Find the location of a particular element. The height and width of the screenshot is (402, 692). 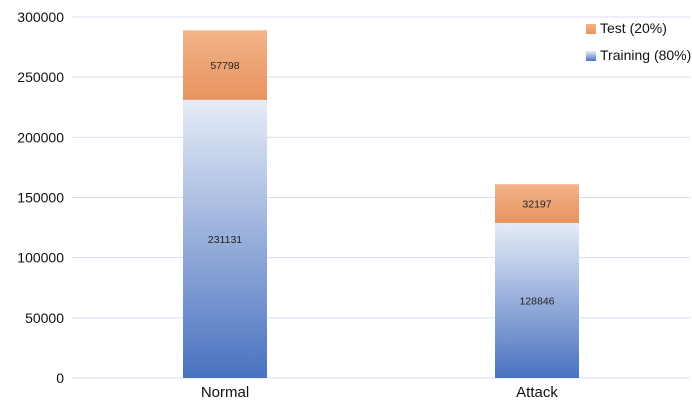

y-tick-label: 50000 is located at coordinates (44, 318).